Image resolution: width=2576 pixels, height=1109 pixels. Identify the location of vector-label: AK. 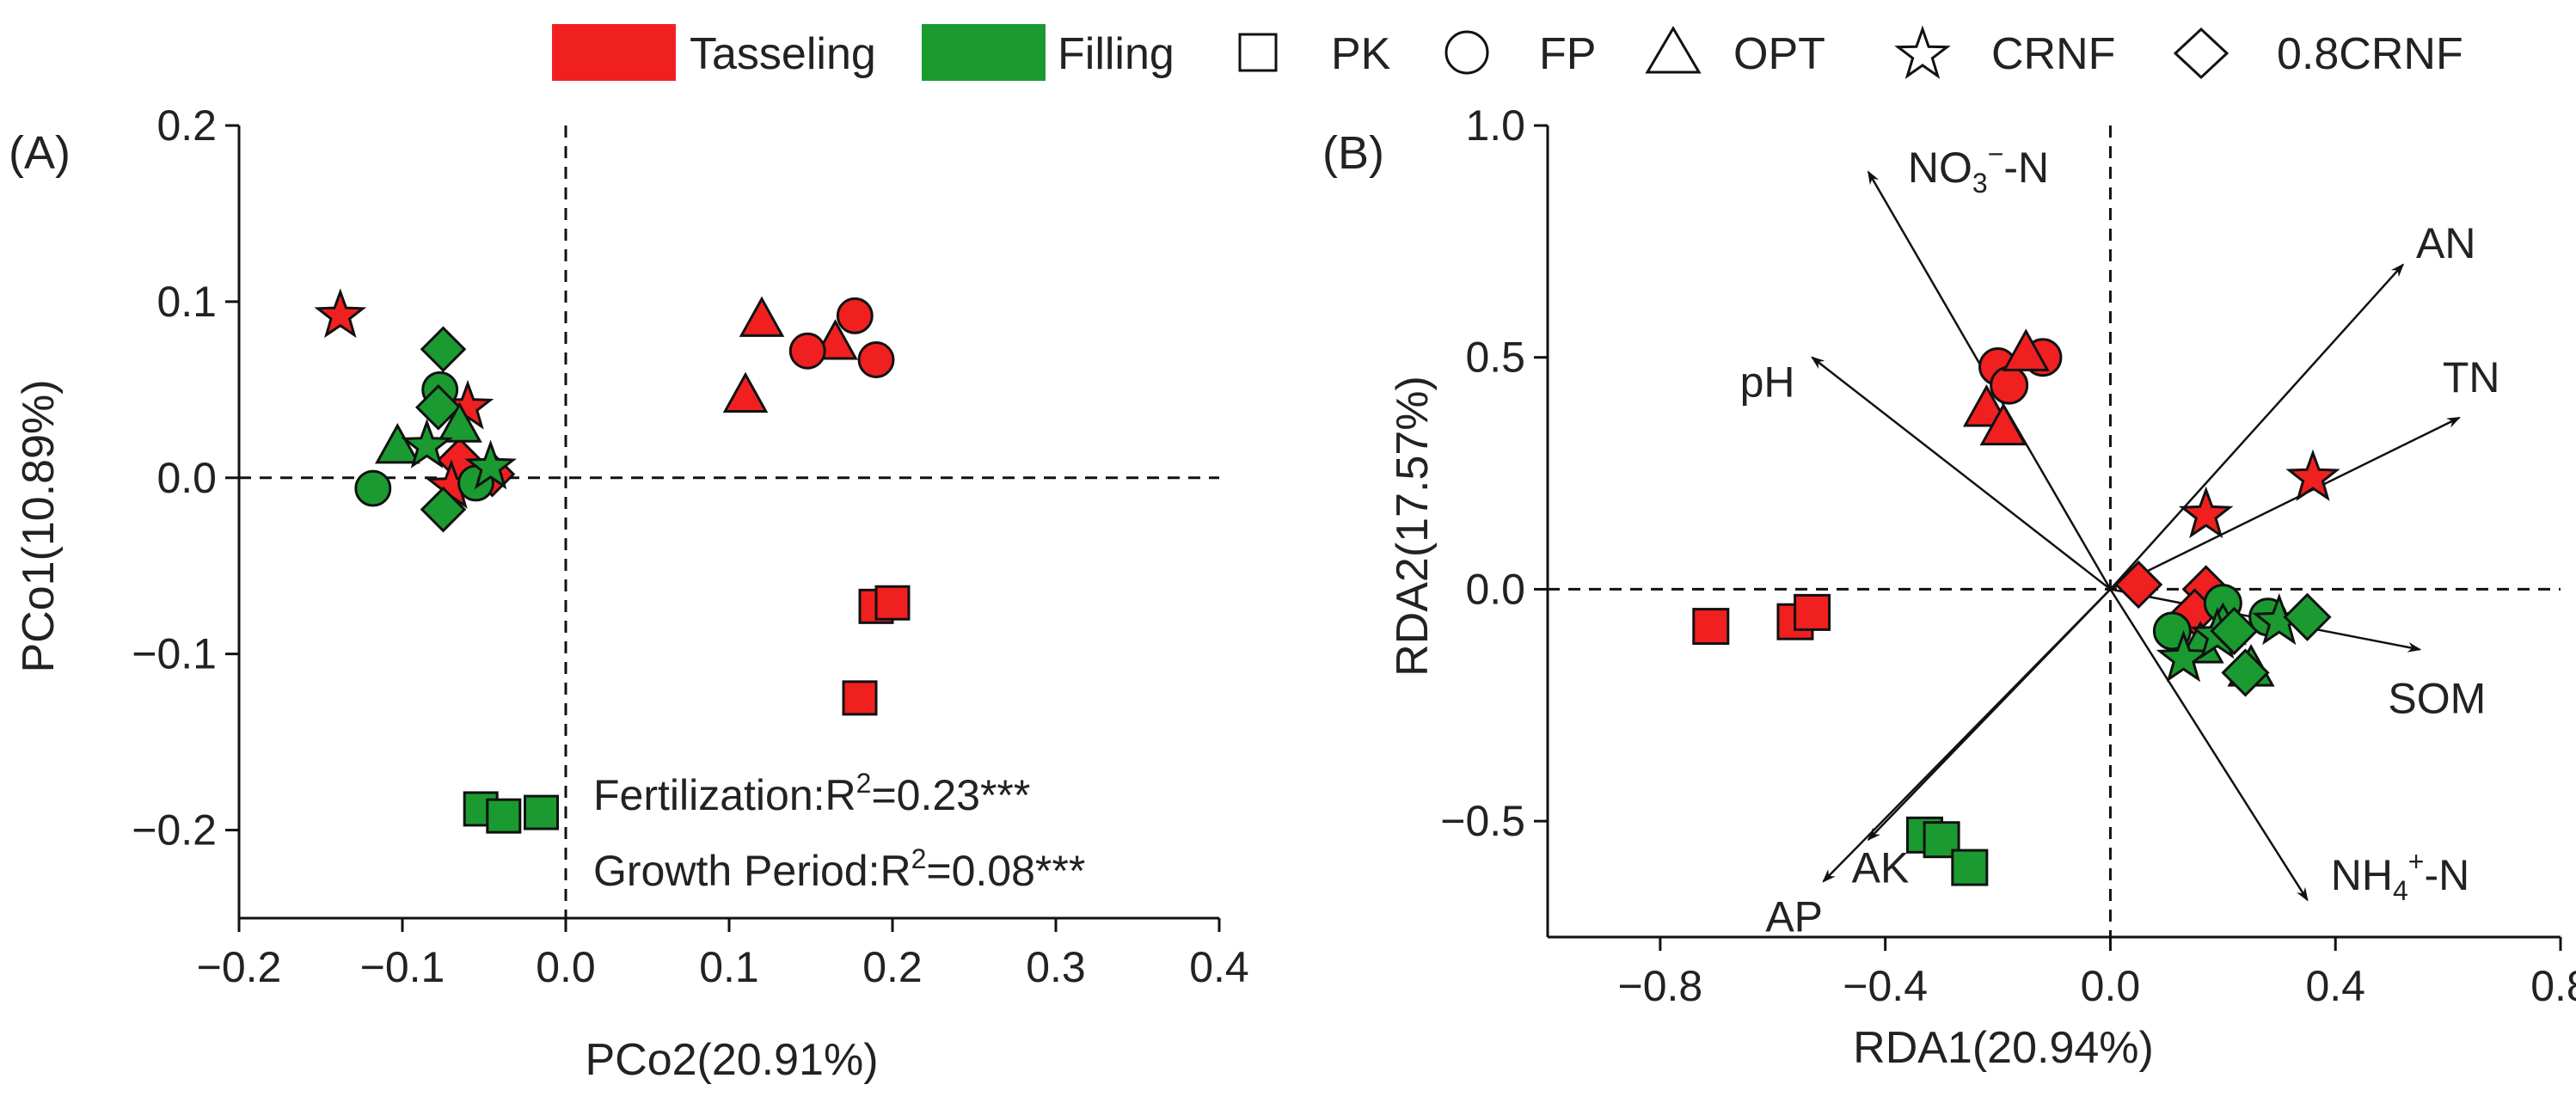
(1881, 868).